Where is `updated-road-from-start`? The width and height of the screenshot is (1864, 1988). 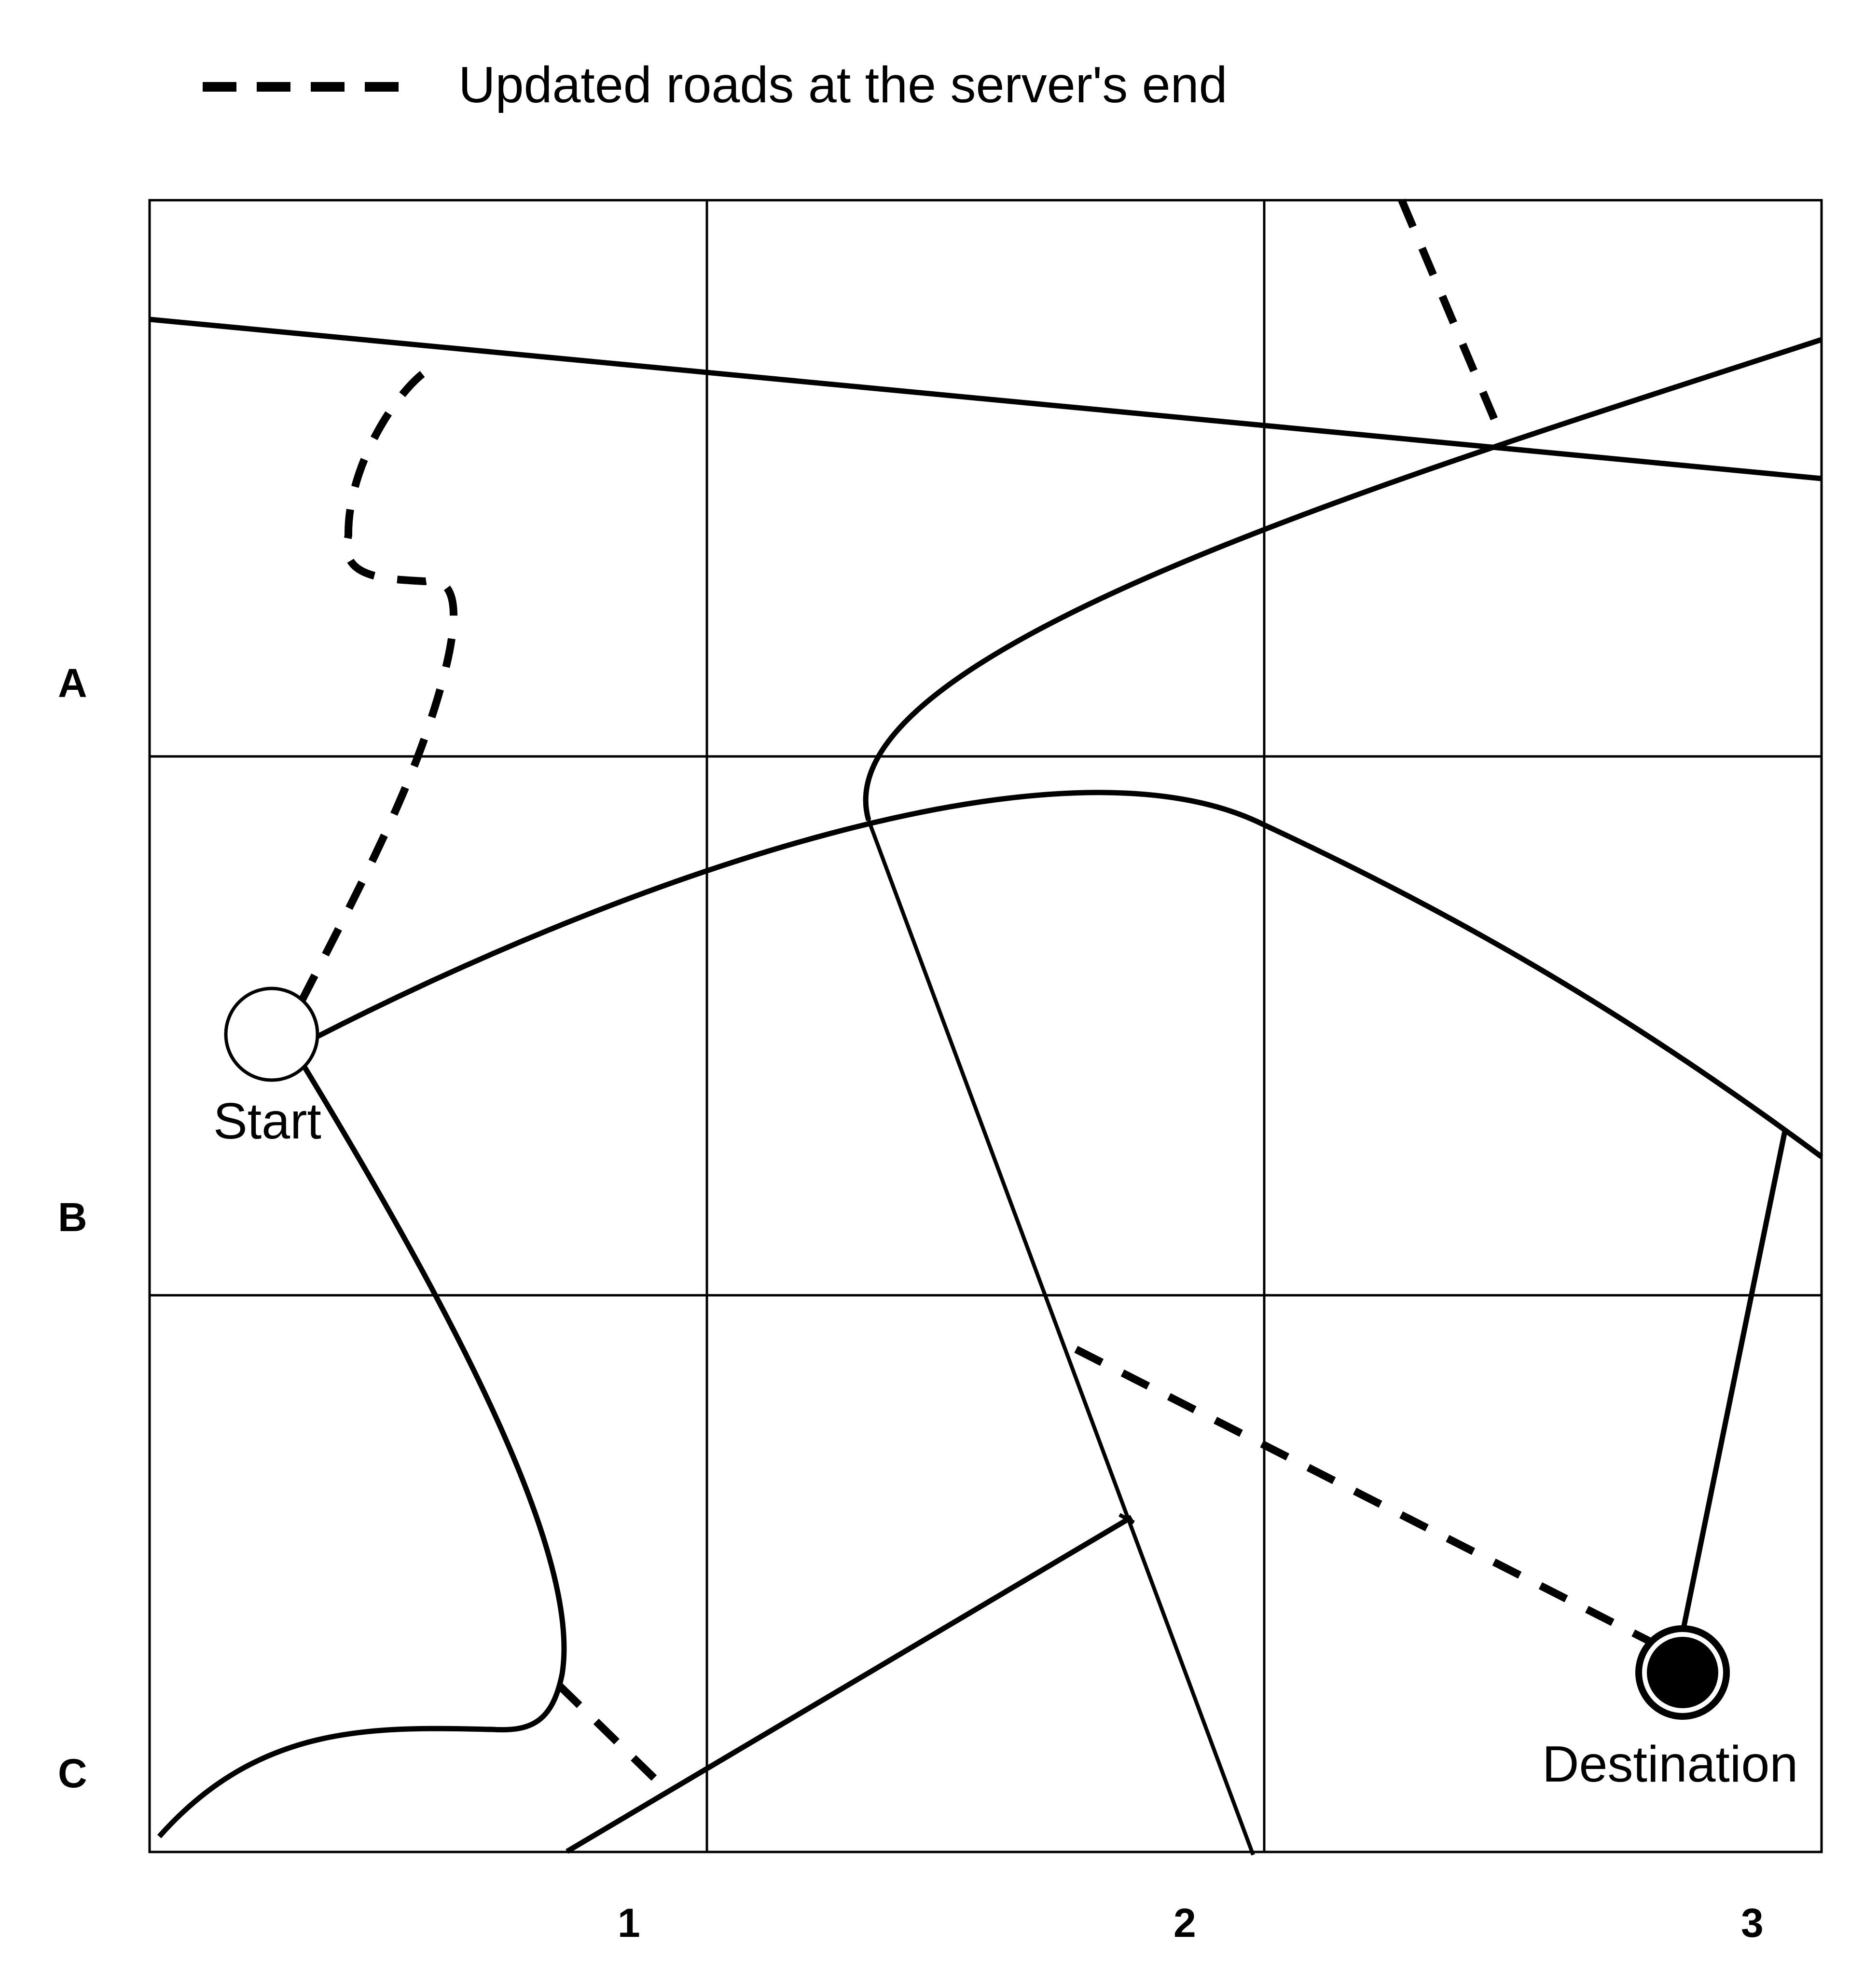 updated-road-from-start is located at coordinates (377, 685).